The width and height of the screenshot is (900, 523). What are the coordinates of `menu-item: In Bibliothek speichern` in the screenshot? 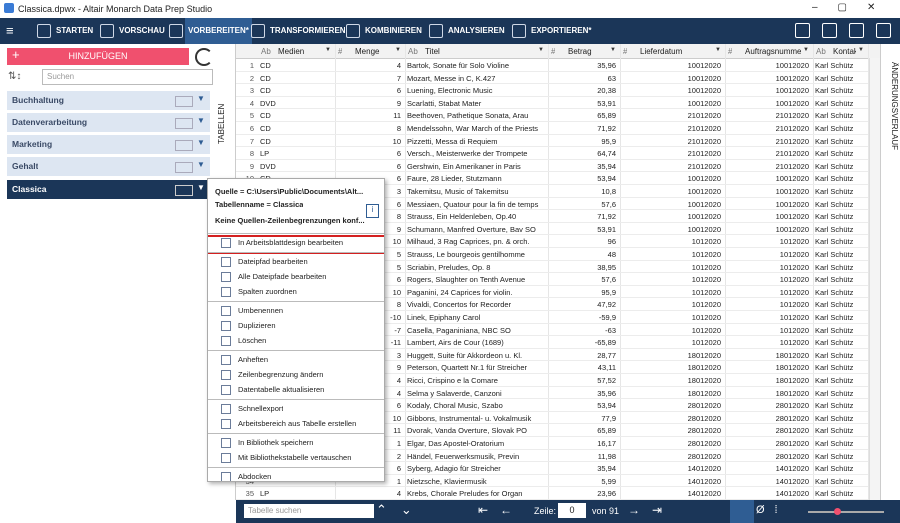 It's located at (276, 443).